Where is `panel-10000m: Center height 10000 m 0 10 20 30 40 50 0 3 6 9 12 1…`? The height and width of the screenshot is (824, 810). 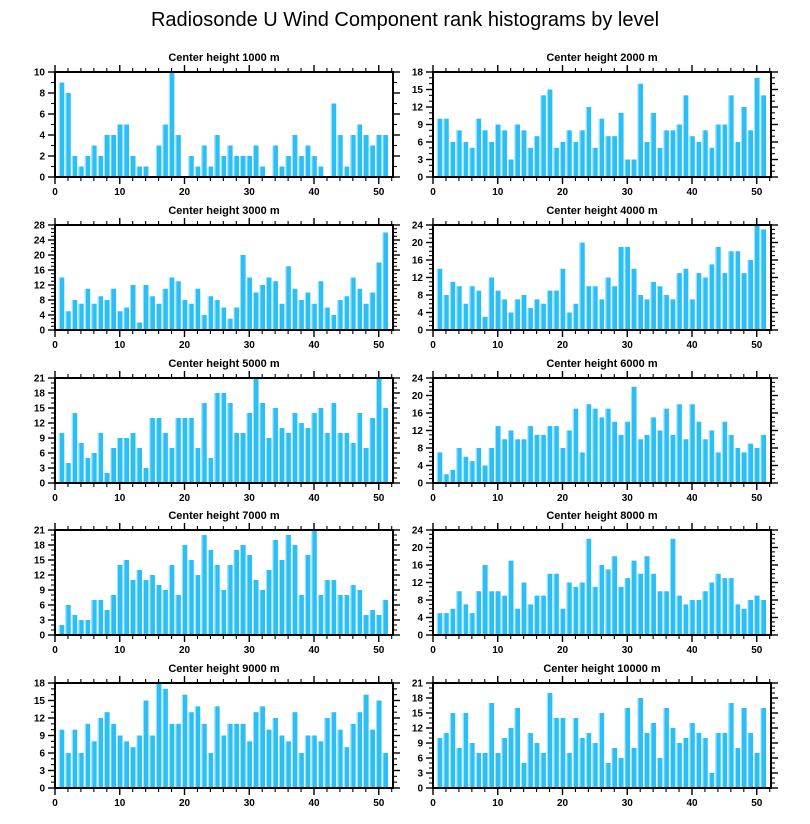 panel-10000m: Center height 10000 m 0 10 20 30 40 50 0 3 6 9 12 1… is located at coordinates (589, 734).